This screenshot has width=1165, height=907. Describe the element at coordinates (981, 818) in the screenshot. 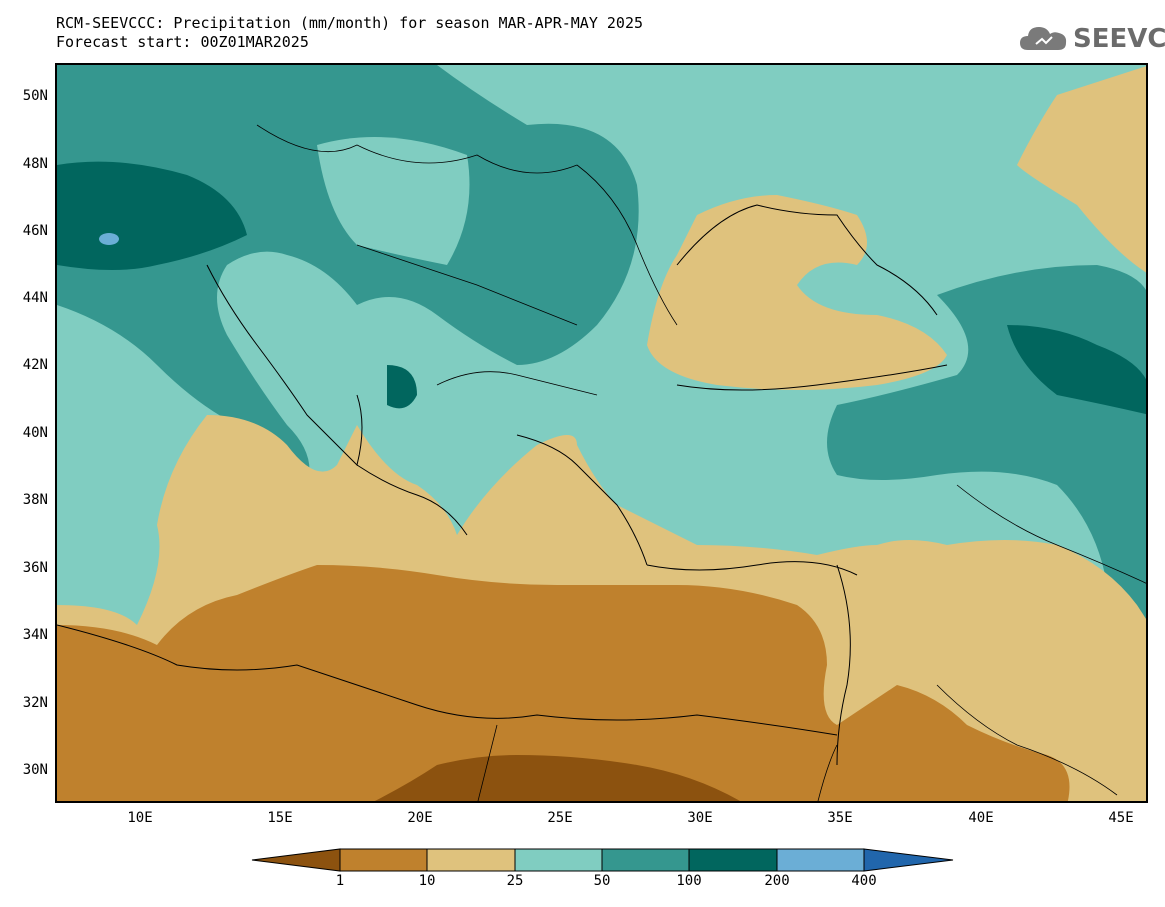

I see `lon-label: 40E` at that location.